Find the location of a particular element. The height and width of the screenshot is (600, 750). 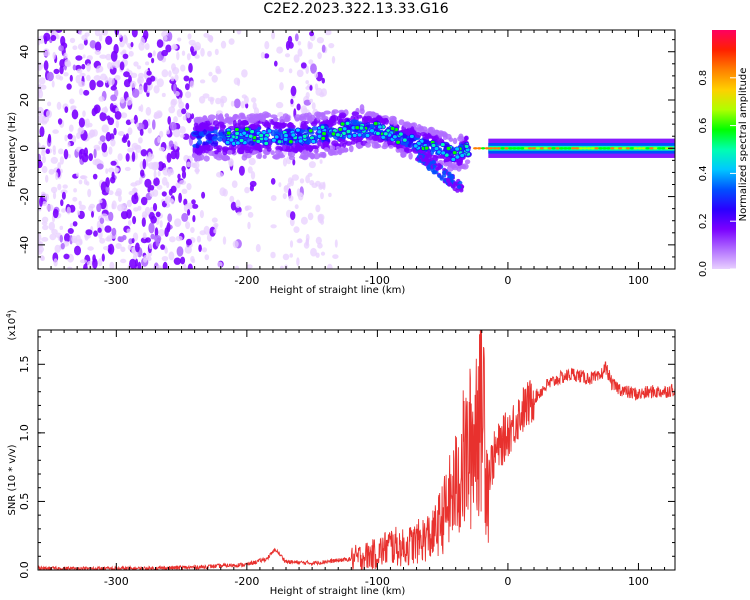

y-axis-label: Frequency (Hz) is located at coordinates (12, 150).